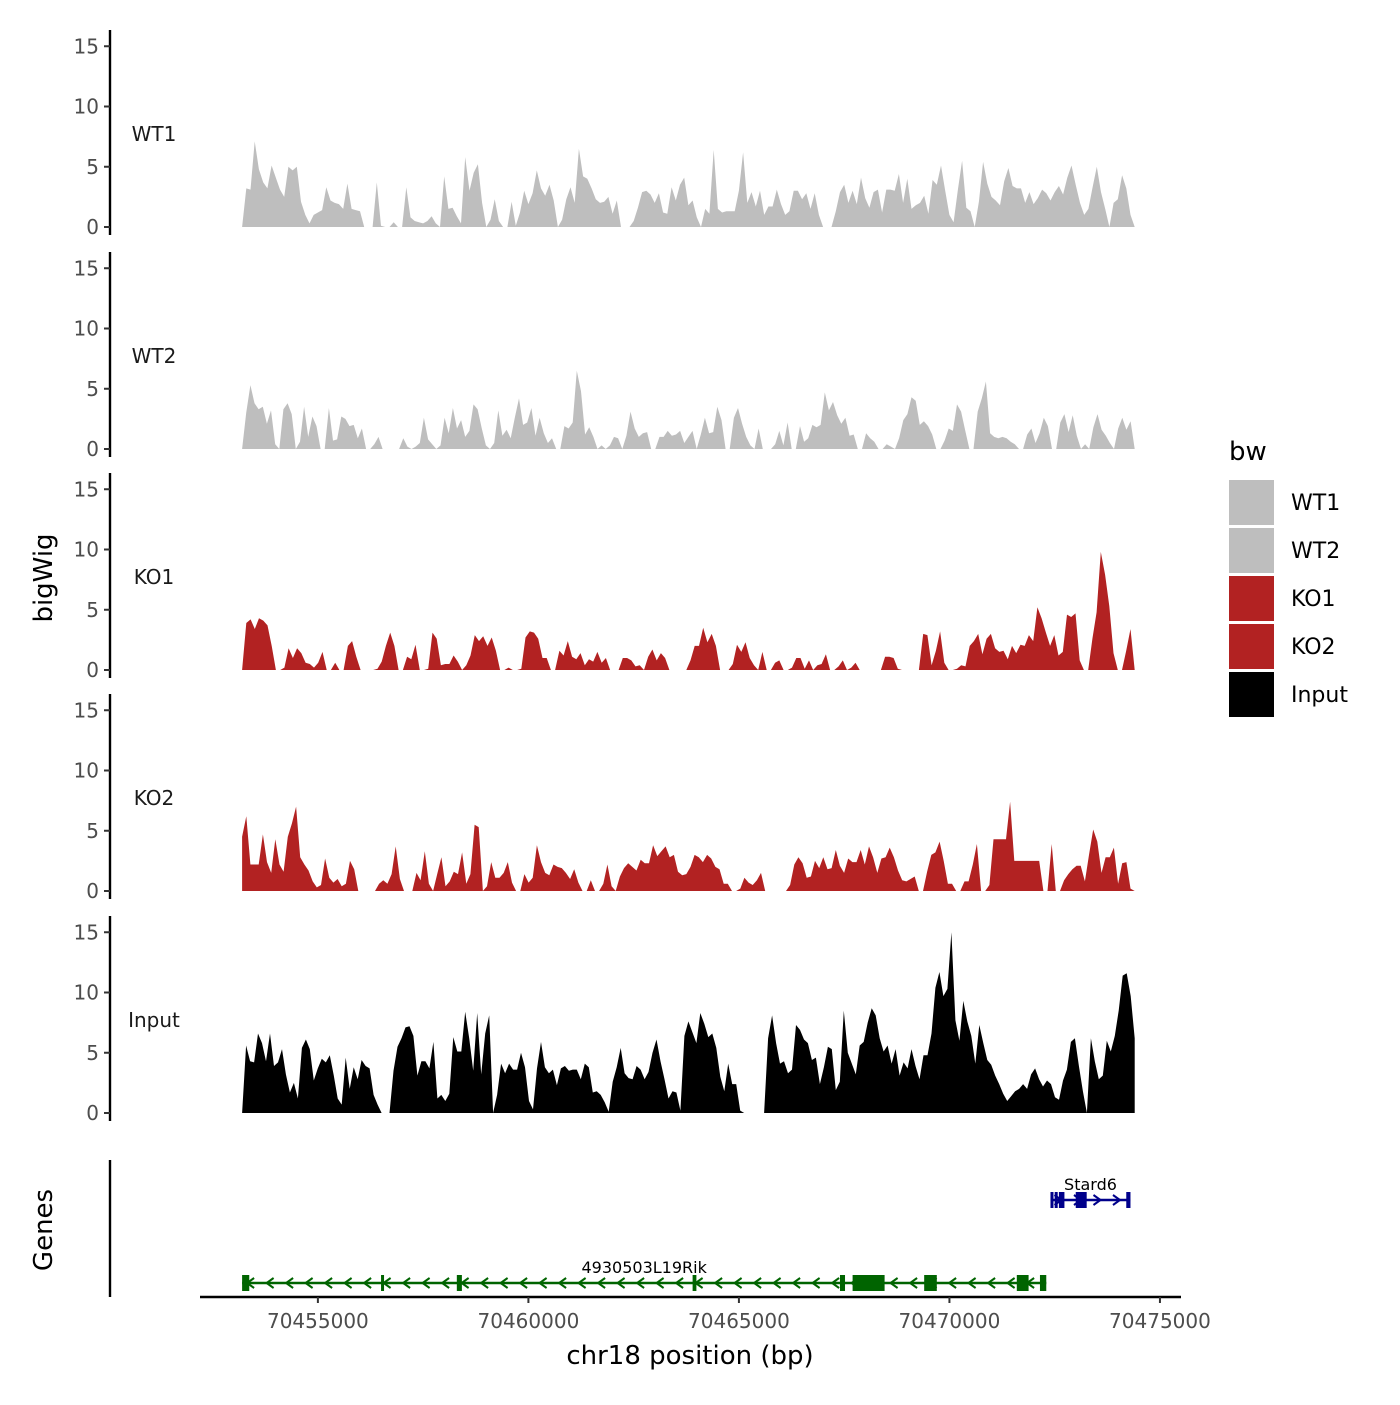  What do you see at coordinates (645, 1267) in the screenshot?
I see `gene-label: 4930503L19Rik` at bounding box center [645, 1267].